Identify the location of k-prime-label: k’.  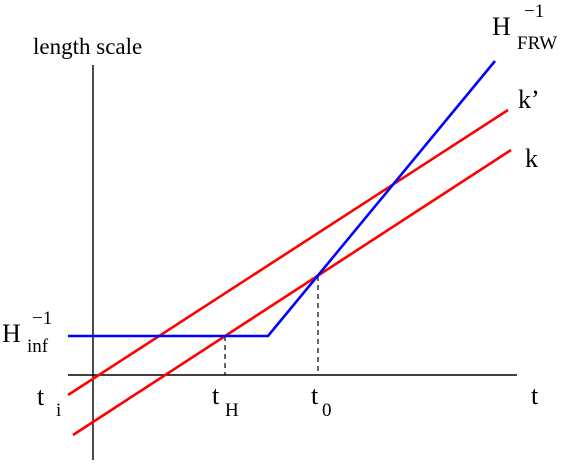
(529, 99).